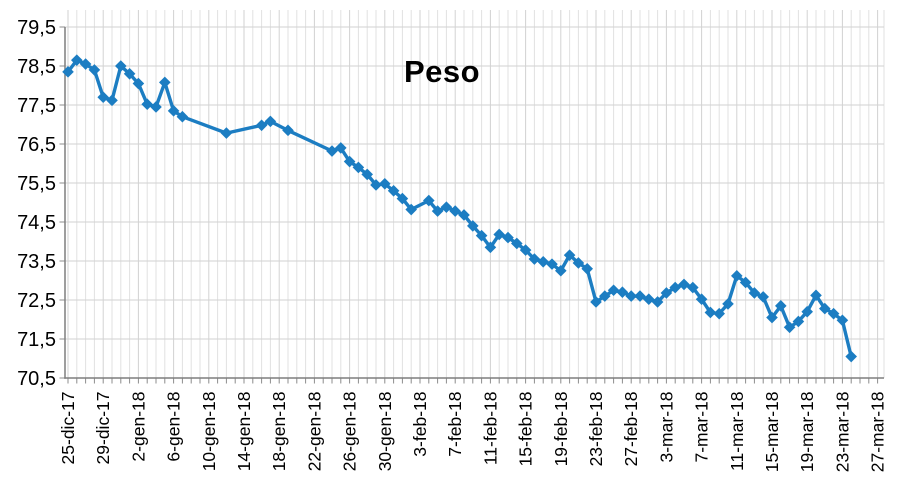 The image size is (898, 489). I want to click on y-axis-tick-label: 70,5, so click(36, 379).